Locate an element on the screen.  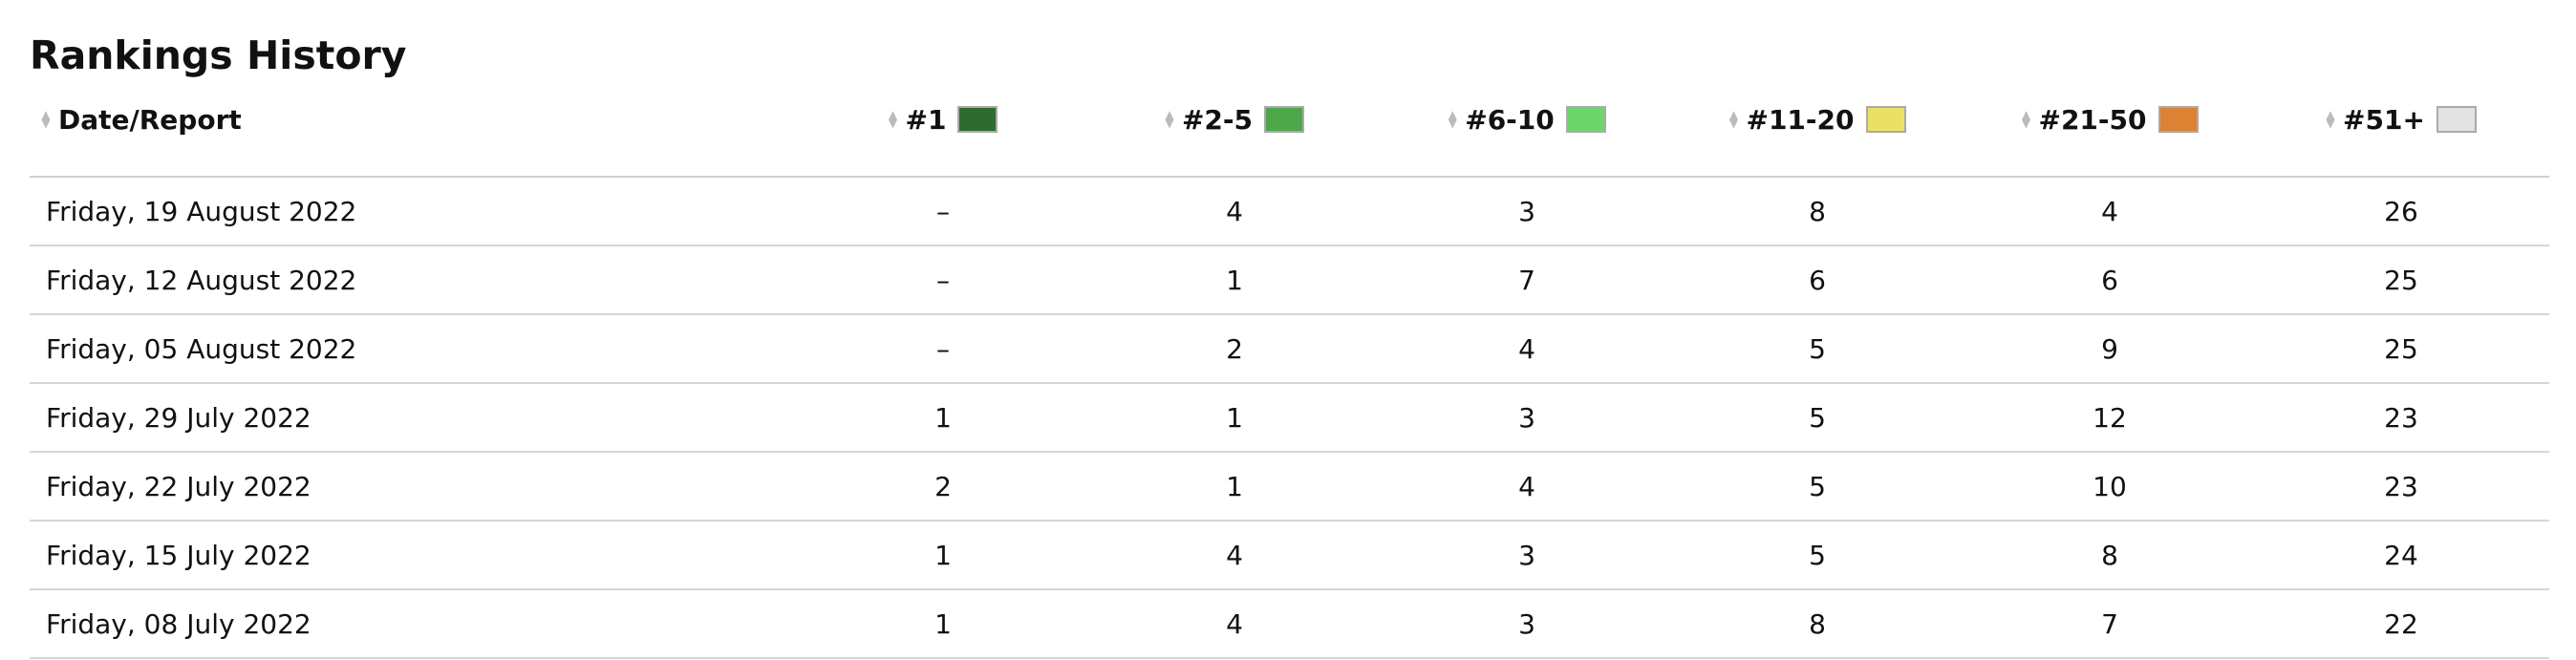
table-cell: 22 is located at coordinates (2401, 623).